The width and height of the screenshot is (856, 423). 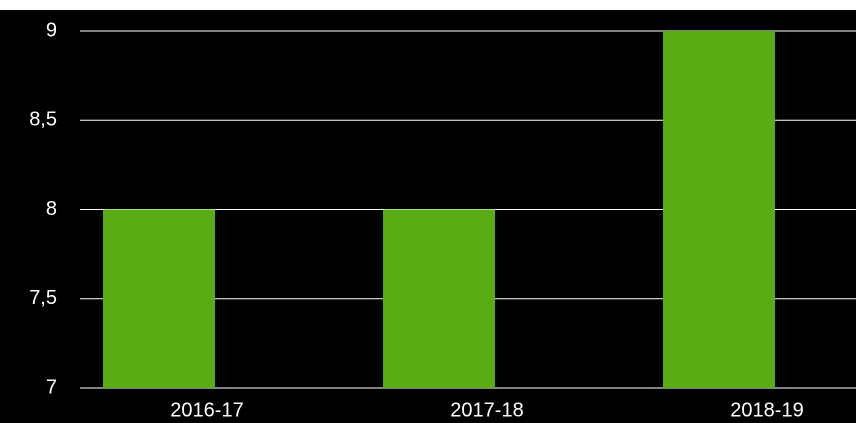 I want to click on x-tick-label: 2017-18, so click(x=486, y=410).